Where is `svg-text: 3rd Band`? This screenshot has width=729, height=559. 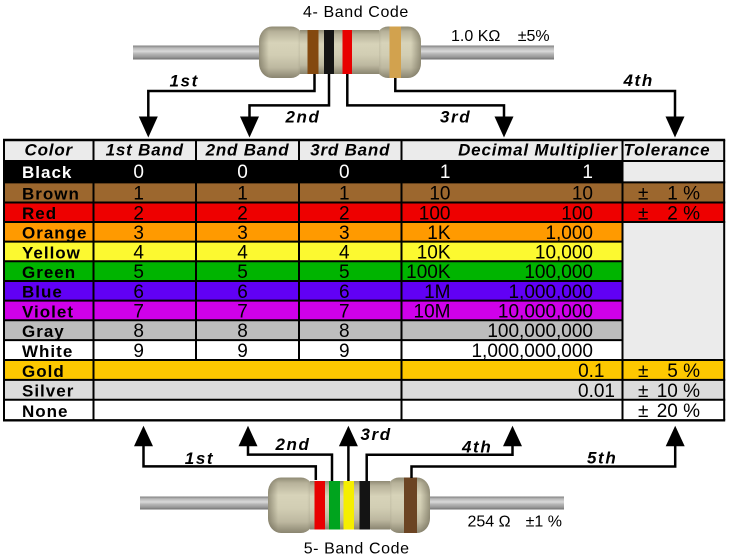 svg-text: 3rd Band is located at coordinates (350, 149).